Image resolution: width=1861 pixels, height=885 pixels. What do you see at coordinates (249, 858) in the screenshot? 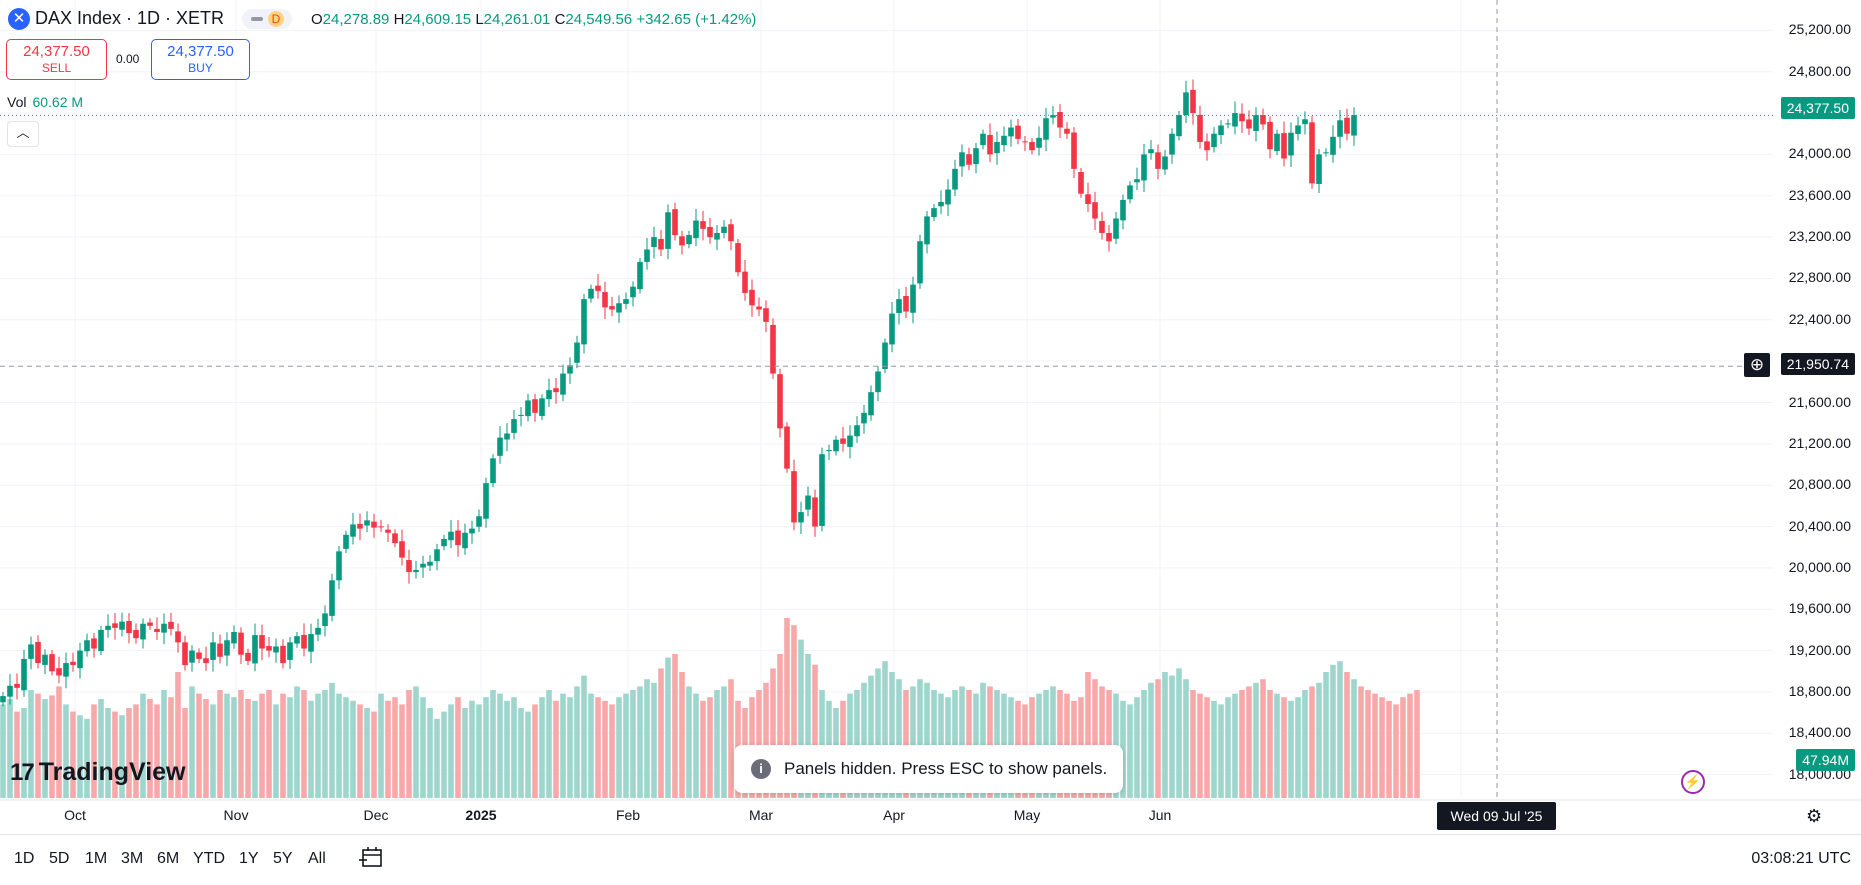
I see `range-1y-button: 1Y` at bounding box center [249, 858].